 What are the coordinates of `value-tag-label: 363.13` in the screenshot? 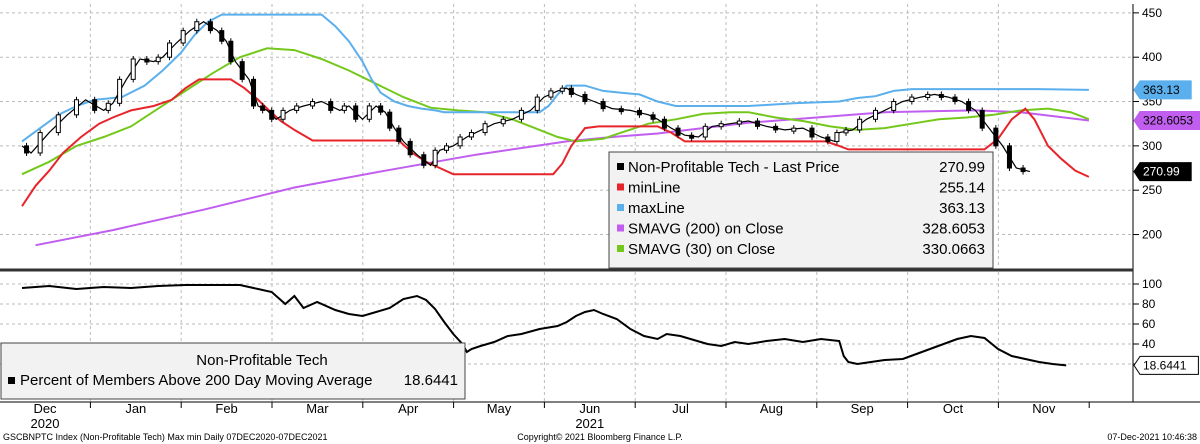 It's located at (1161, 90).